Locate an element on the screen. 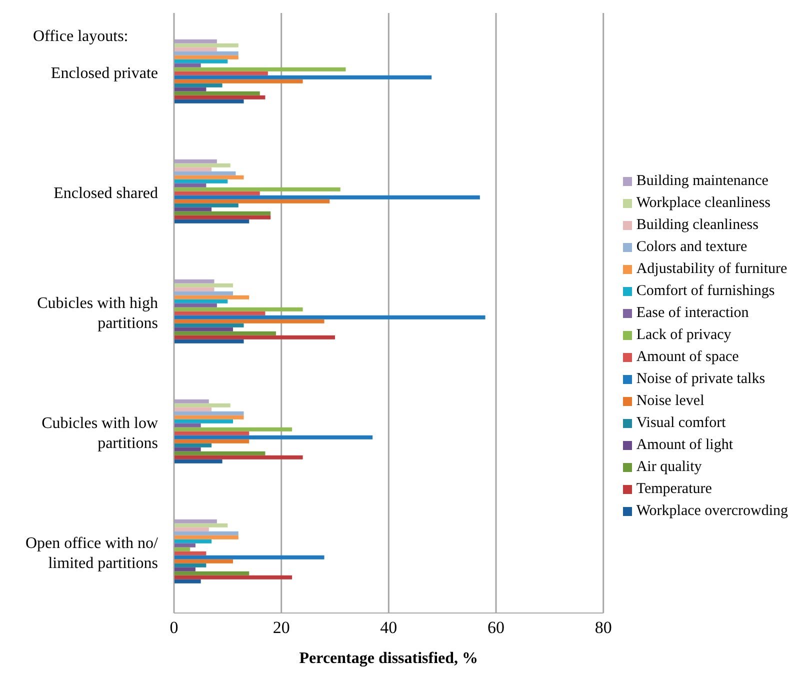 This screenshot has height=683, width=810. y-tick-label: Cubicles with low partitions is located at coordinates (100, 433).